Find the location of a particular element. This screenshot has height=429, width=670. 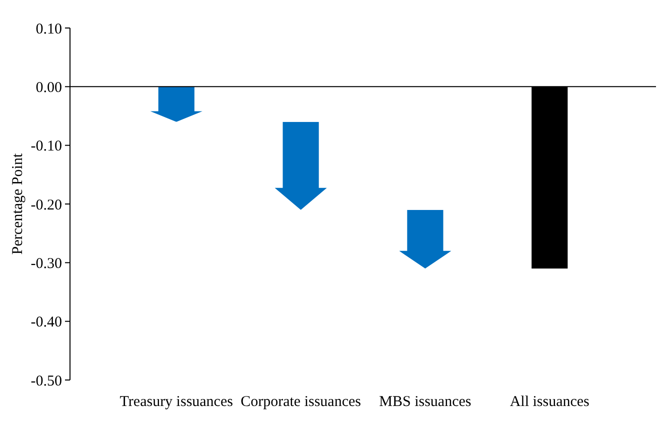

x-tick-label: Treasury issuances is located at coordinates (177, 402).